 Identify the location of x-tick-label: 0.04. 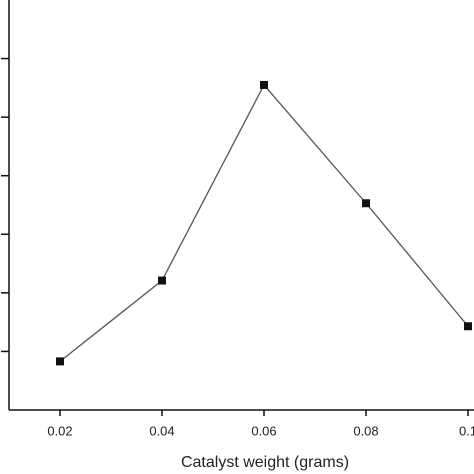
(161, 430).